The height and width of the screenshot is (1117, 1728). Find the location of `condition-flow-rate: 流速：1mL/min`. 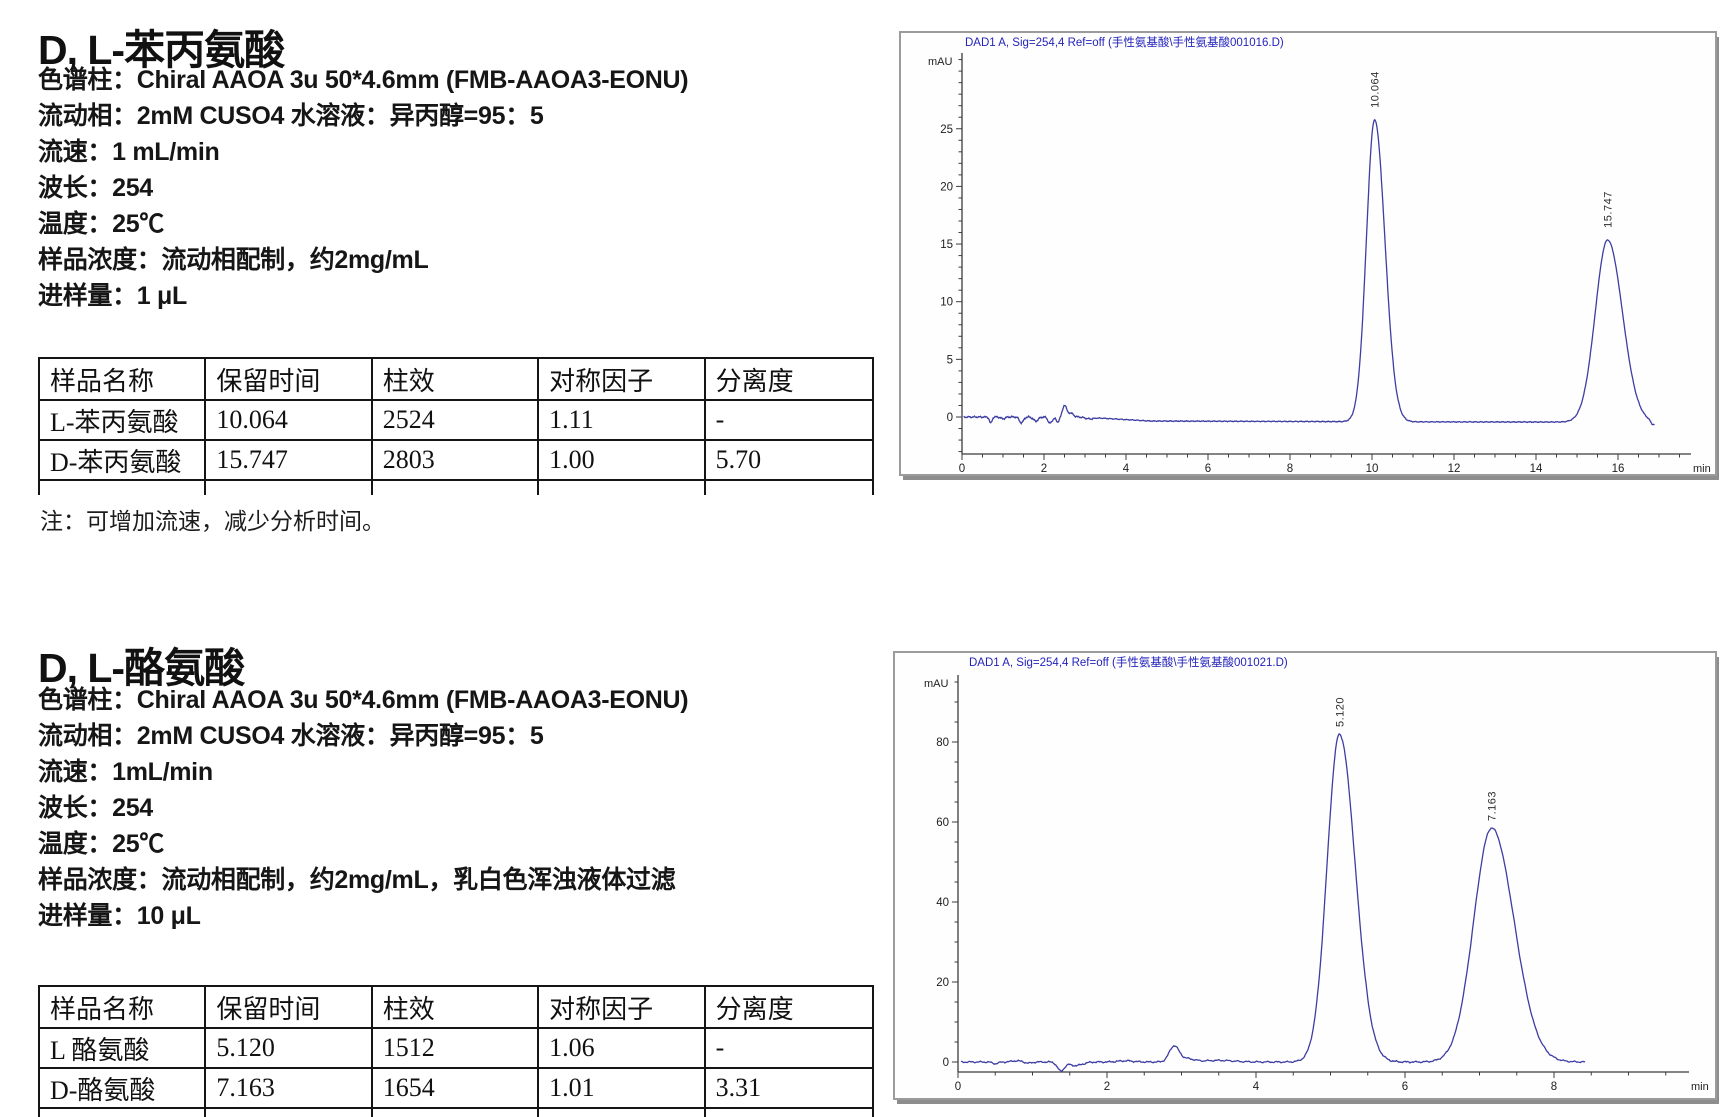

condition-flow-rate: 流速：1mL/min is located at coordinates (125, 772).